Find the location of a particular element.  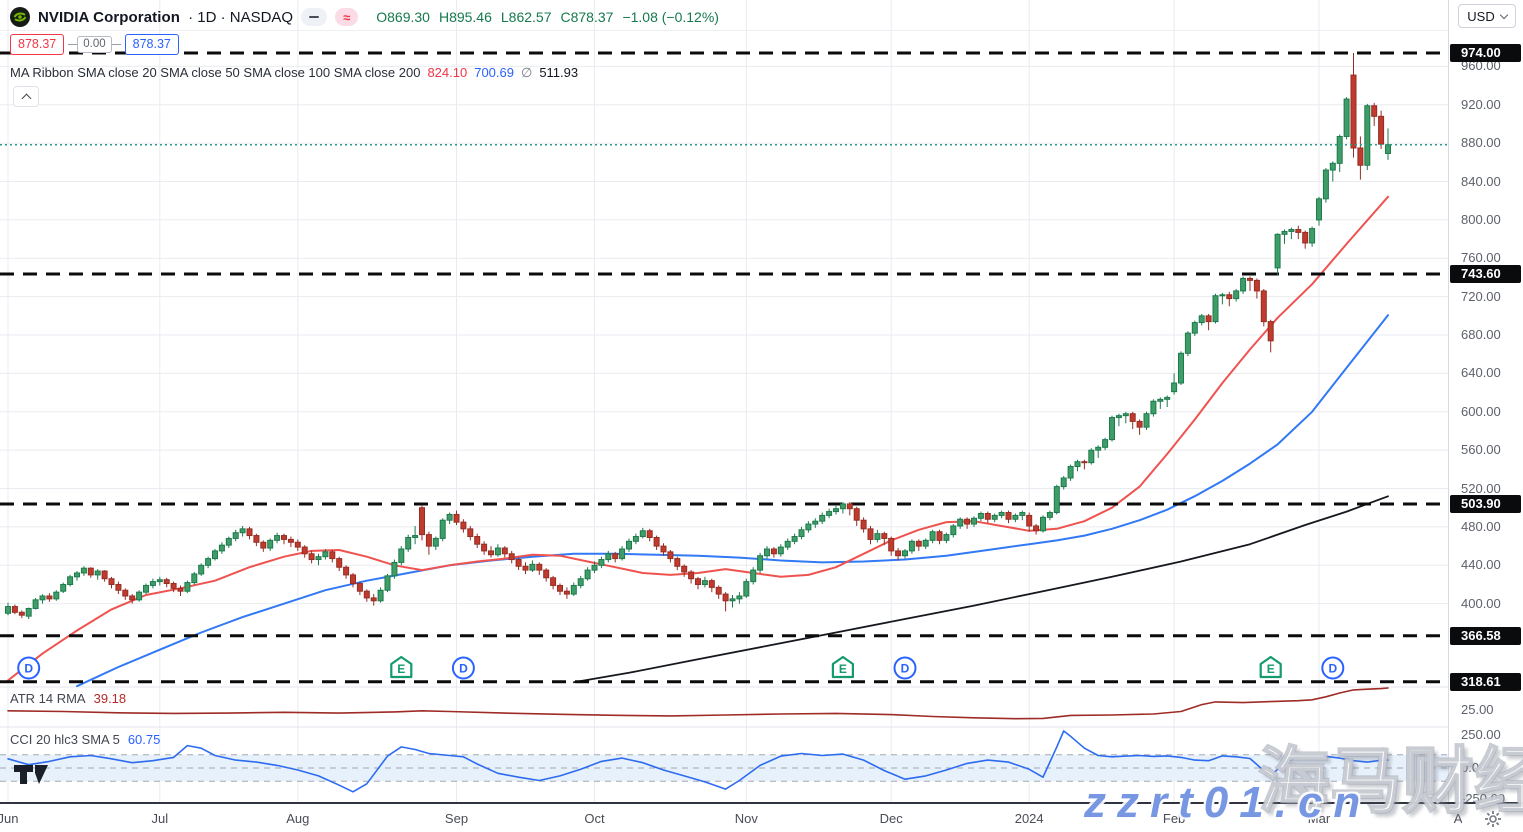

level-price-badge: 743.60 is located at coordinates (1485, 274).